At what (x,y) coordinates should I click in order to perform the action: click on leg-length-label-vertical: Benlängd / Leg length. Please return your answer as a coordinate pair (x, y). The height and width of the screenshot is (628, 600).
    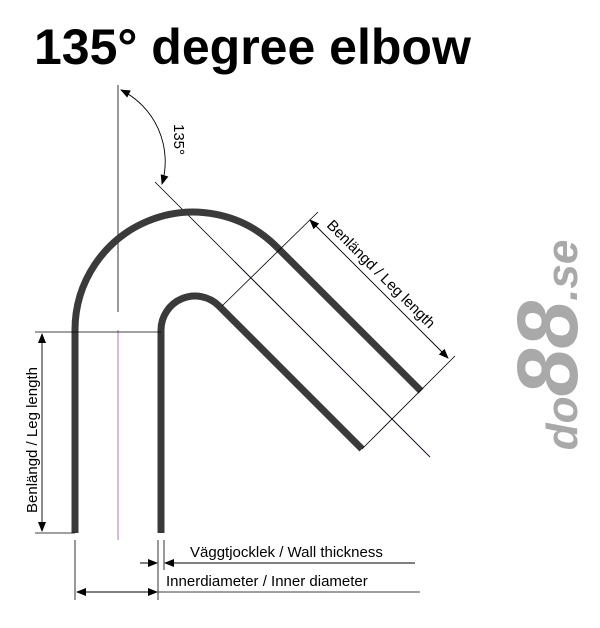
    Looking at the image, I should click on (32, 440).